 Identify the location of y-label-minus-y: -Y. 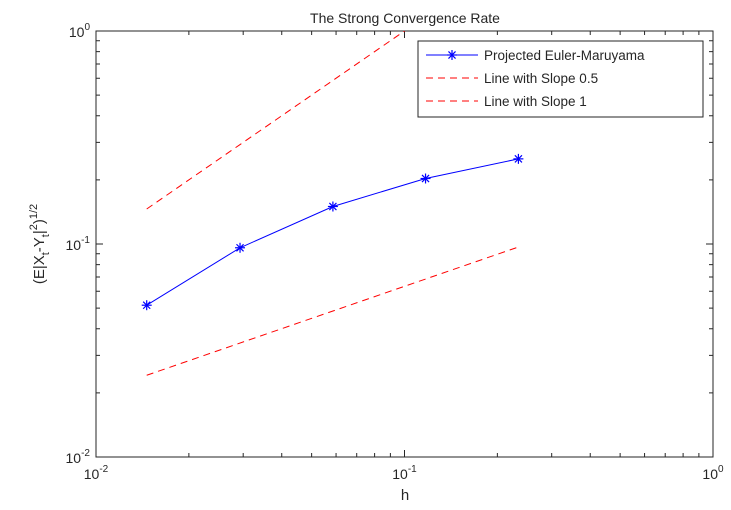
(39, 244).